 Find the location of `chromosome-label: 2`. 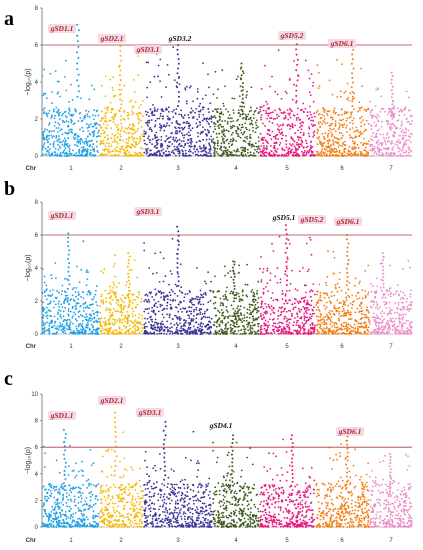

chromosome-label: 2 is located at coordinates (121, 169).